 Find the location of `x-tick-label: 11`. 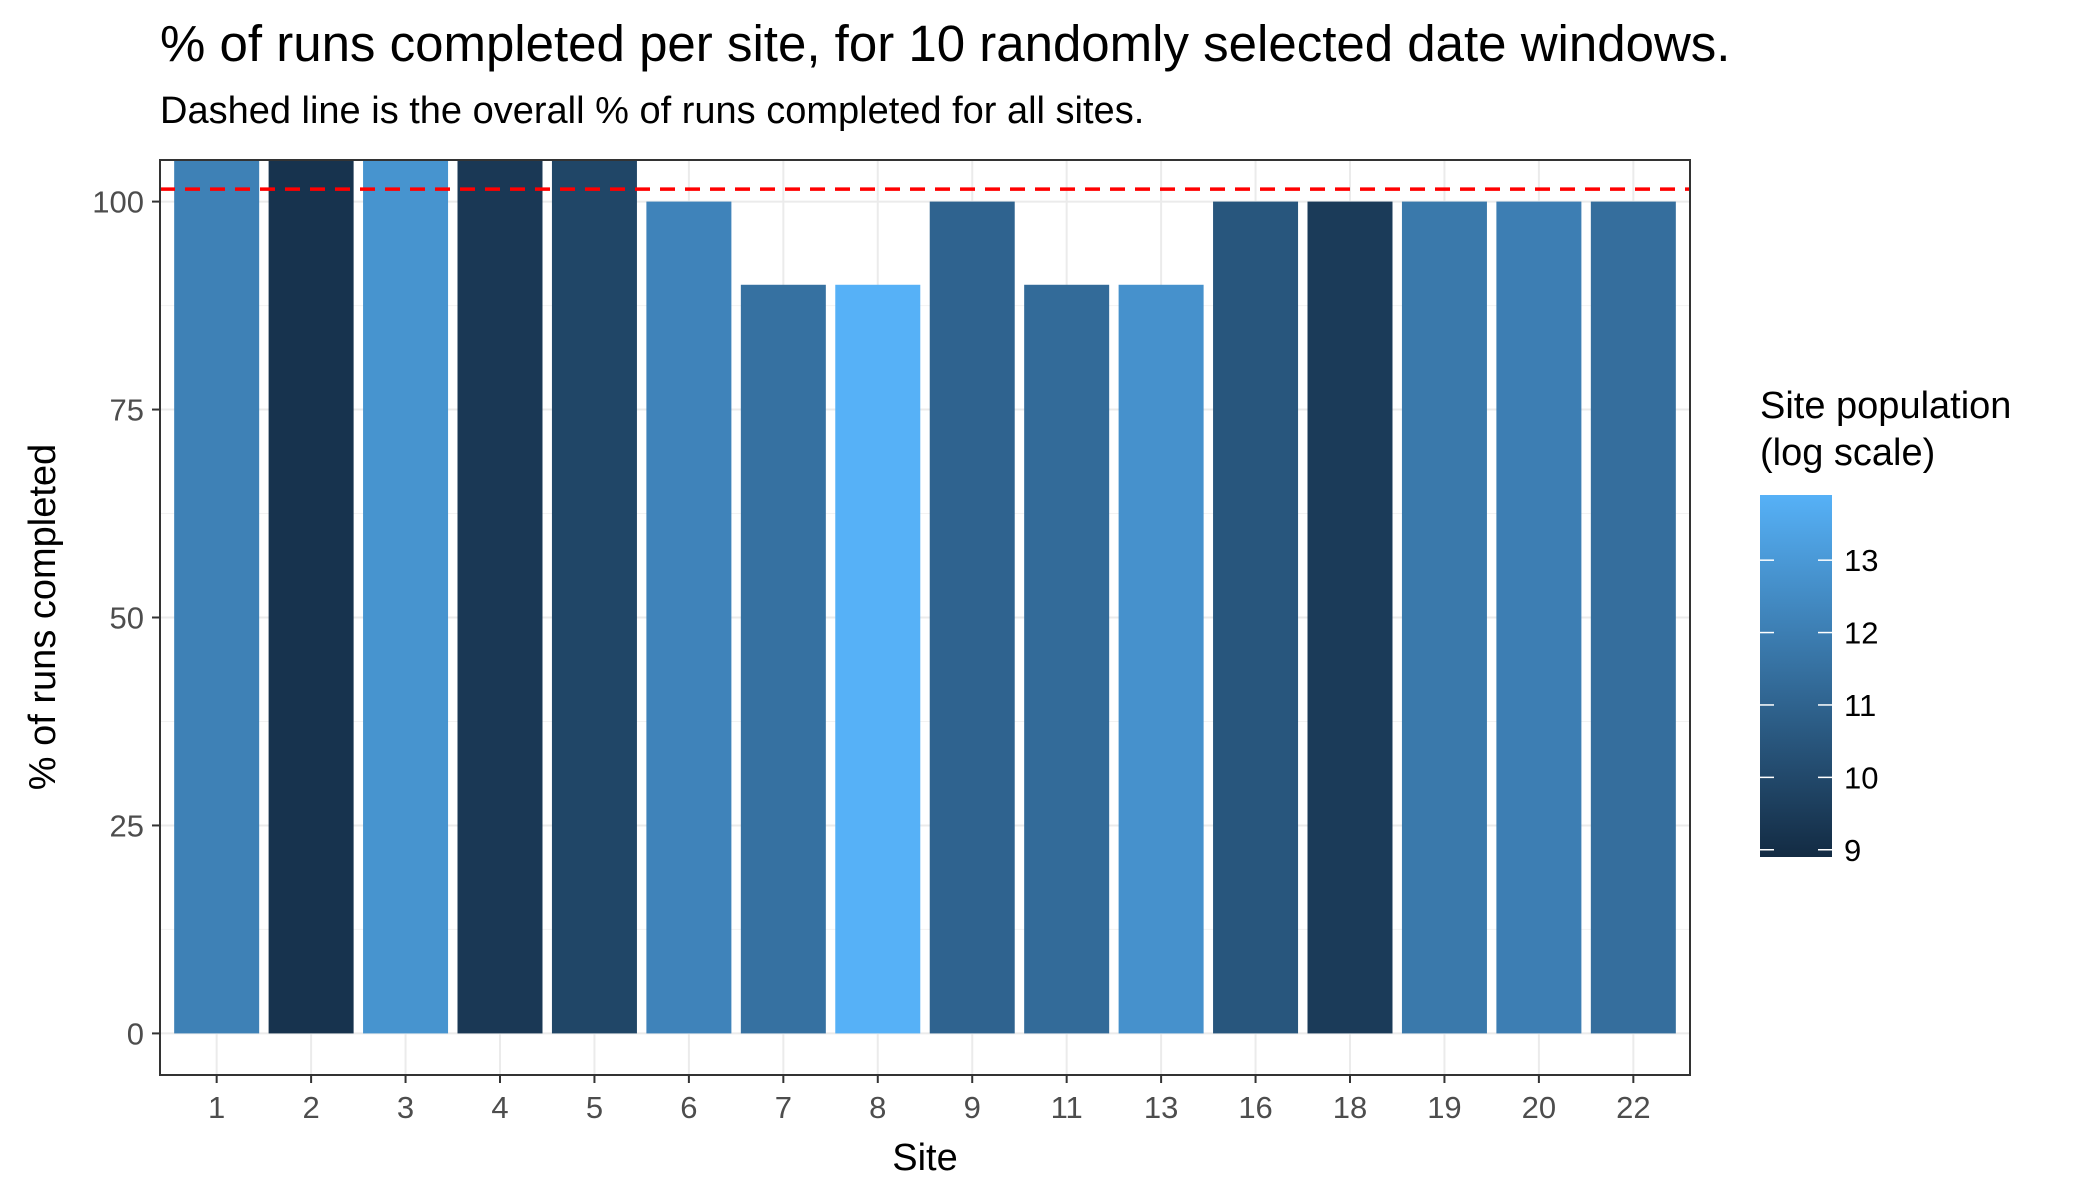

x-tick-label: 11 is located at coordinates (1067, 1107).